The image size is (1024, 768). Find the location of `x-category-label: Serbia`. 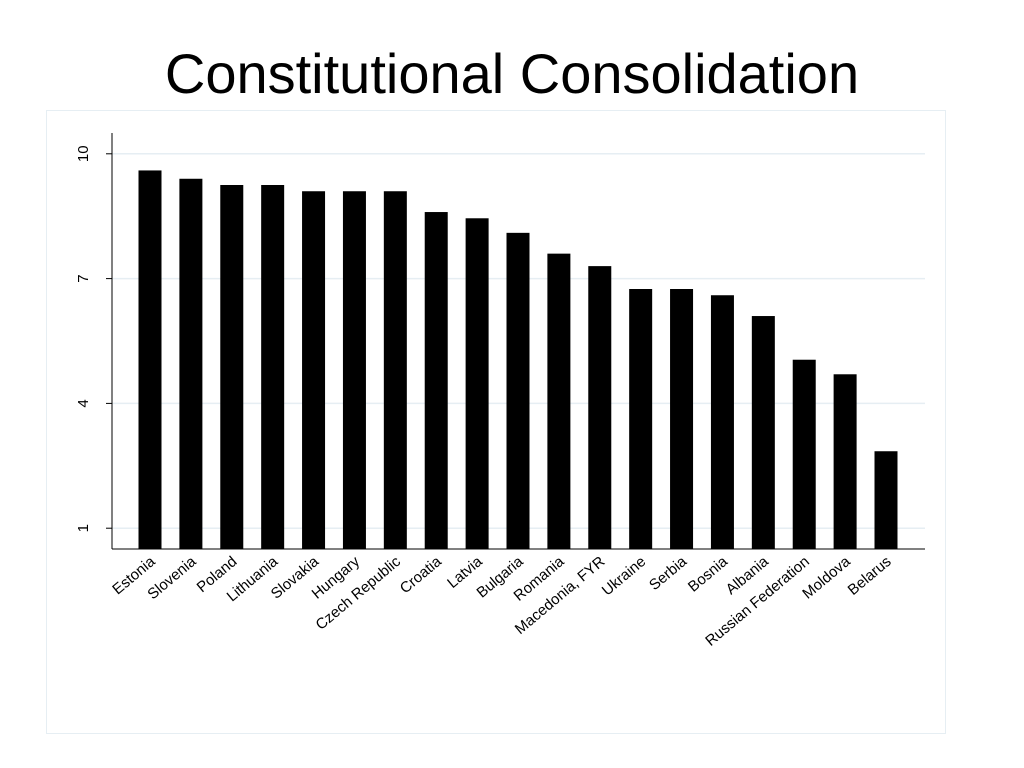

x-category-label: Serbia is located at coordinates (668, 573).